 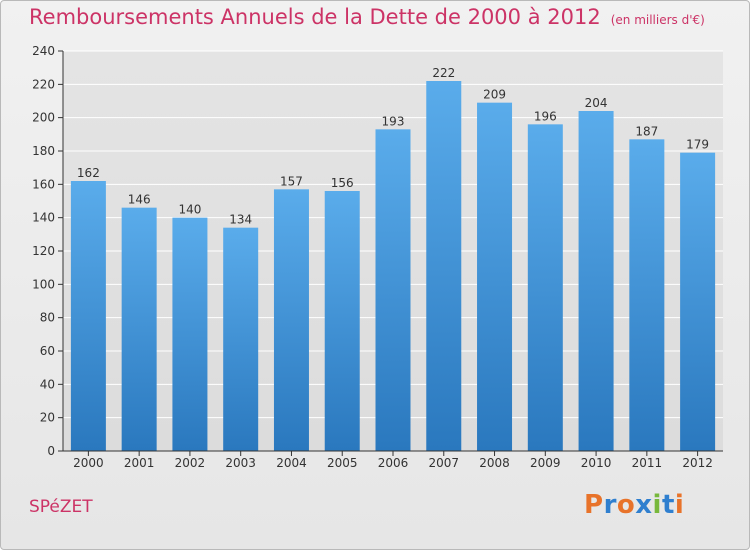 I want to click on proxiti-logo: Proxiti, so click(x=634, y=505).